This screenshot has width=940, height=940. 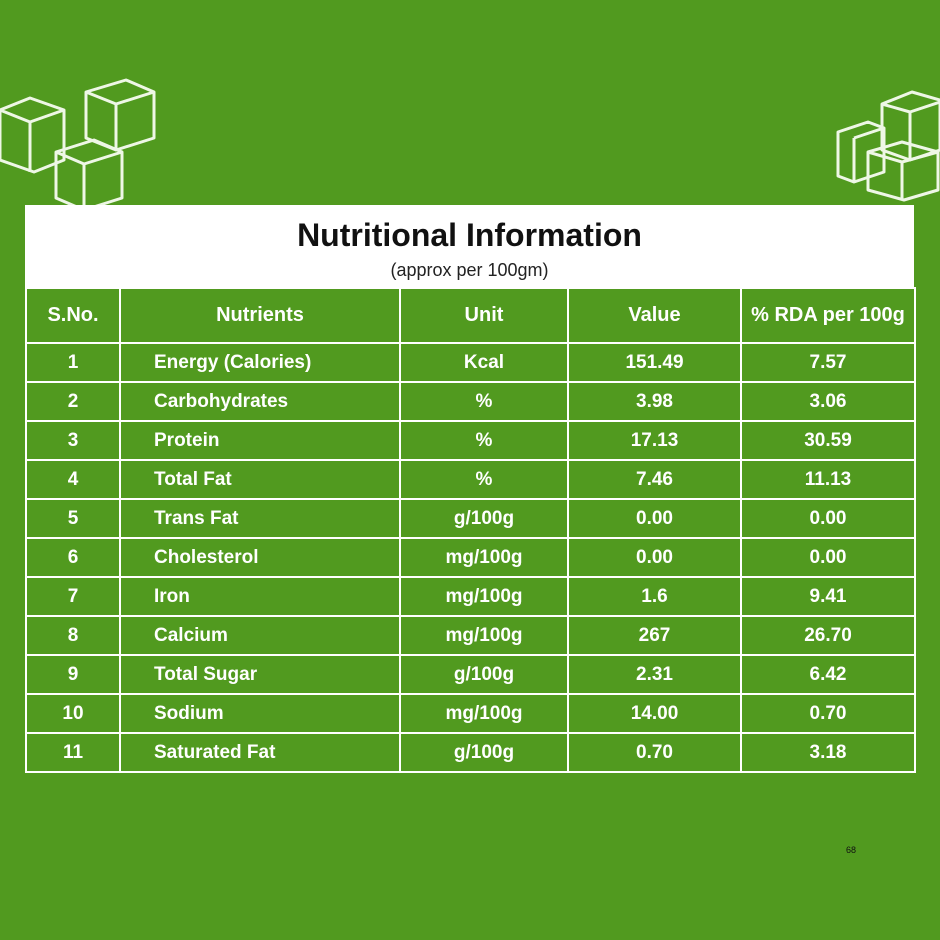 I want to click on table-cell: Trans Fat, so click(x=260, y=518).